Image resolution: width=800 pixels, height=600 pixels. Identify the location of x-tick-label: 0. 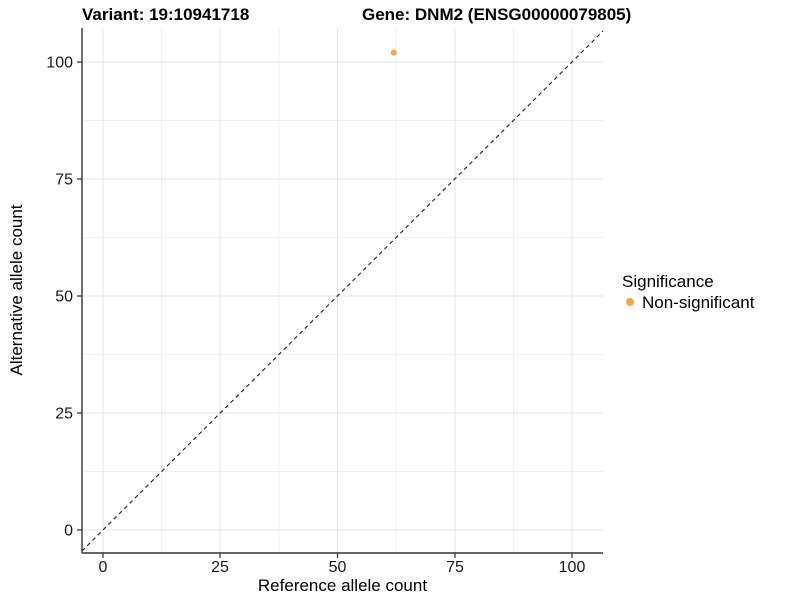
(103, 567).